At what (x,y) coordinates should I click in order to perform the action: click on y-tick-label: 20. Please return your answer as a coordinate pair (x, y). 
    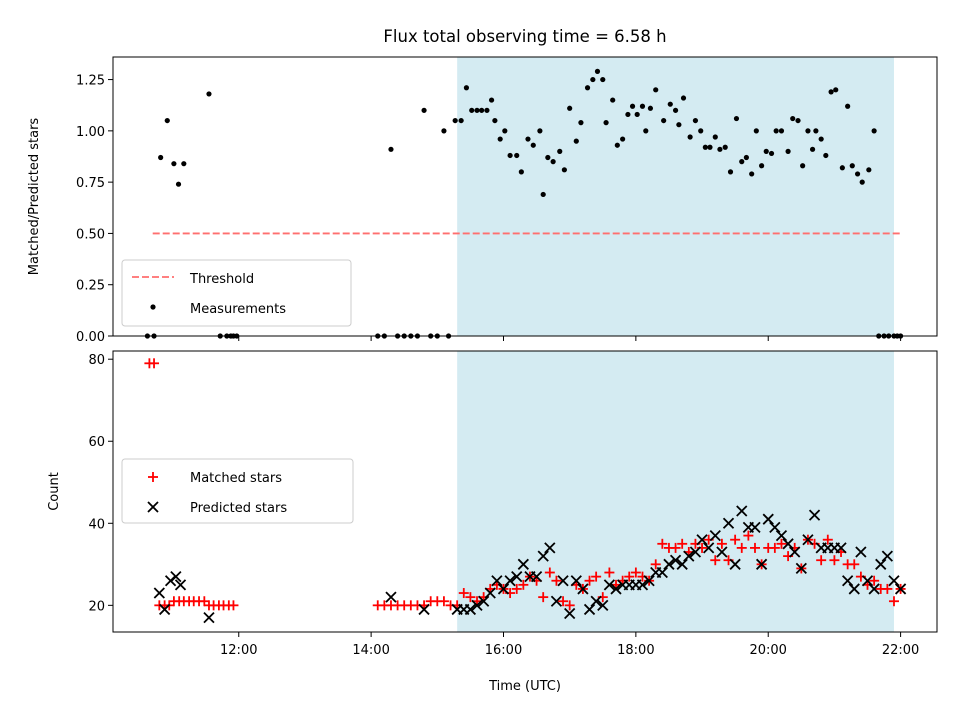
    Looking at the image, I should click on (96, 606).